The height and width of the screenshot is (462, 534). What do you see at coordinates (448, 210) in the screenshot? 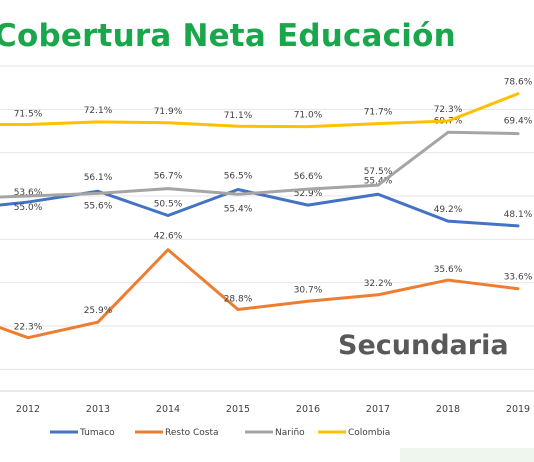
I see `data-label-tumaco: 49.2%` at bounding box center [448, 210].